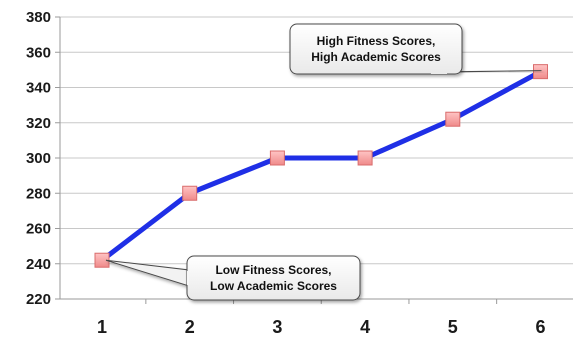  Describe the element at coordinates (38, 229) in the screenshot. I see `y-tick-label: 260` at that location.